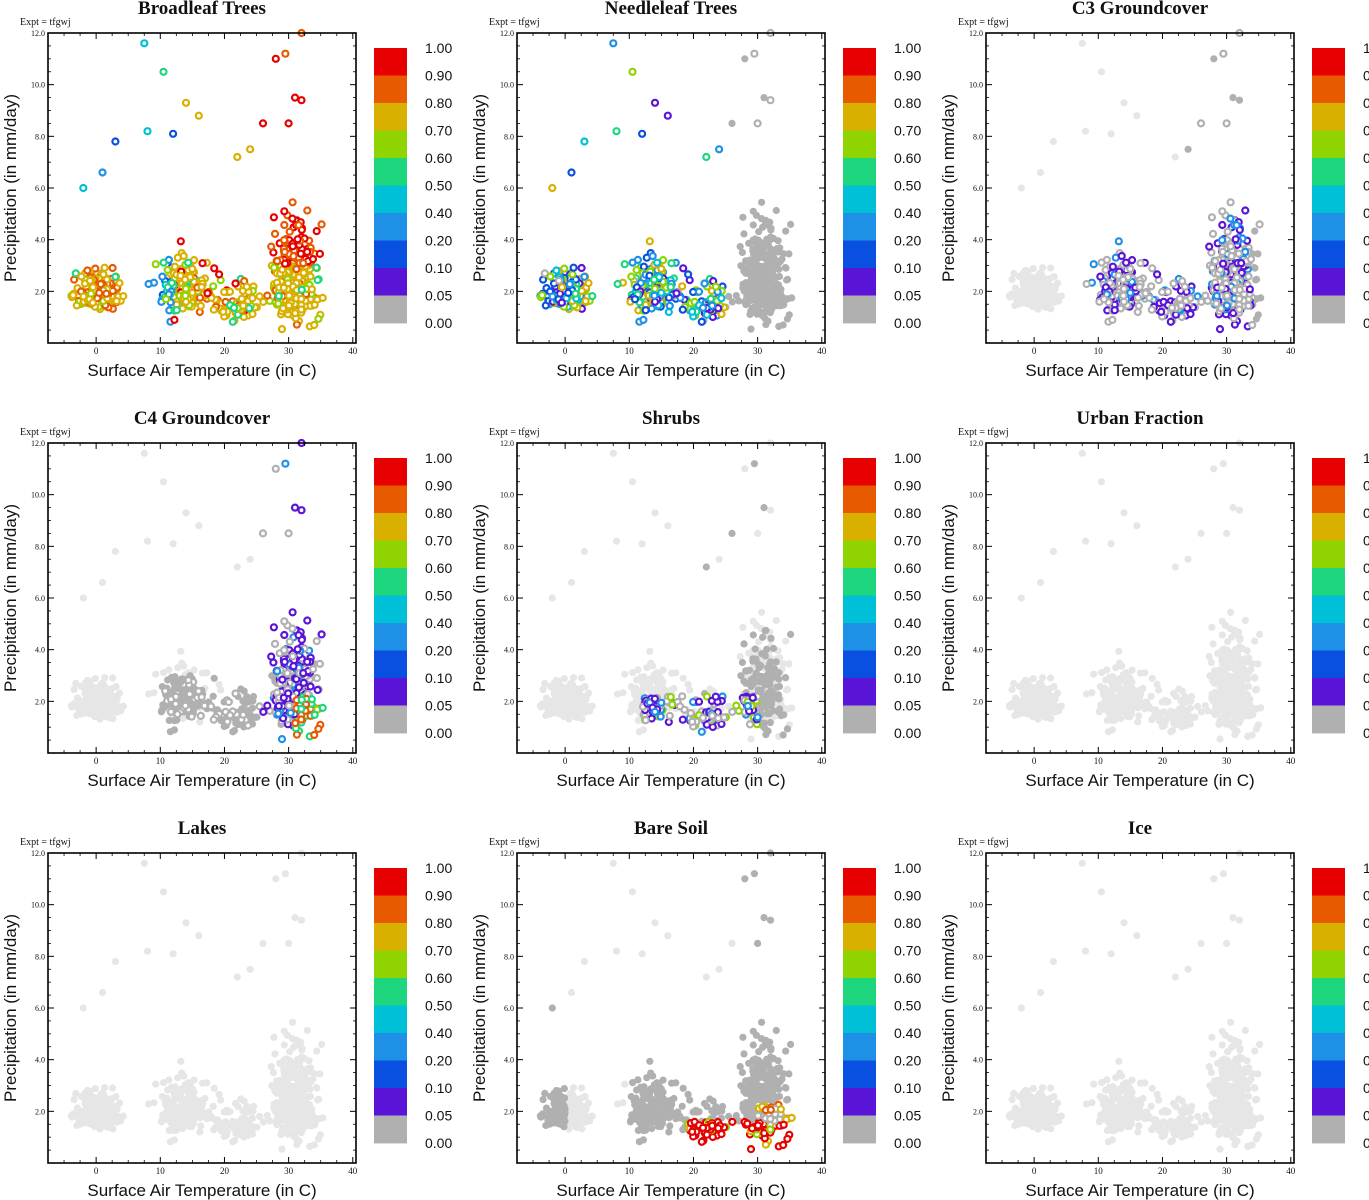 The image size is (1369, 1200). Describe the element at coordinates (40, 240) in the screenshot. I see `y-tick-label: 4.0` at that location.